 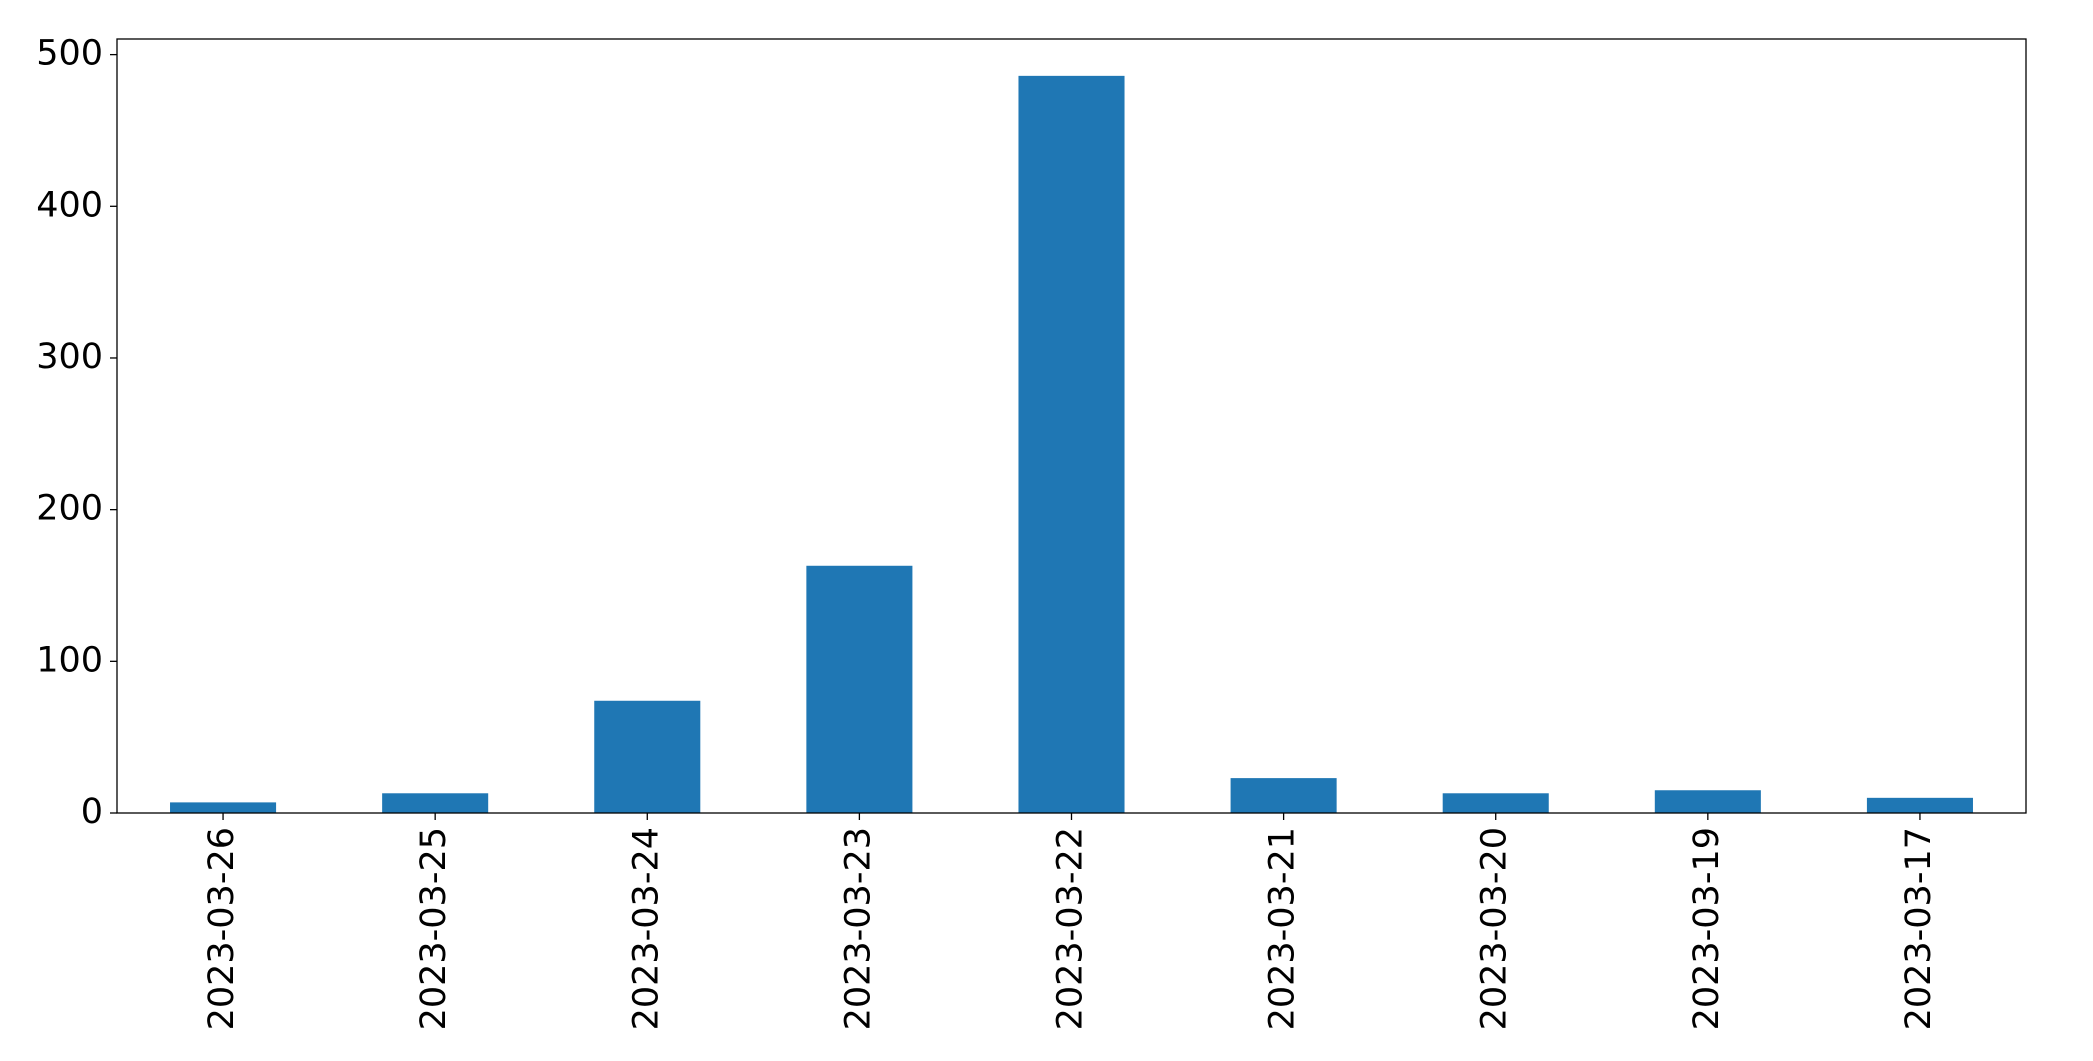 I want to click on x-tick-label: 2023-03-21, so click(x=1283, y=928).